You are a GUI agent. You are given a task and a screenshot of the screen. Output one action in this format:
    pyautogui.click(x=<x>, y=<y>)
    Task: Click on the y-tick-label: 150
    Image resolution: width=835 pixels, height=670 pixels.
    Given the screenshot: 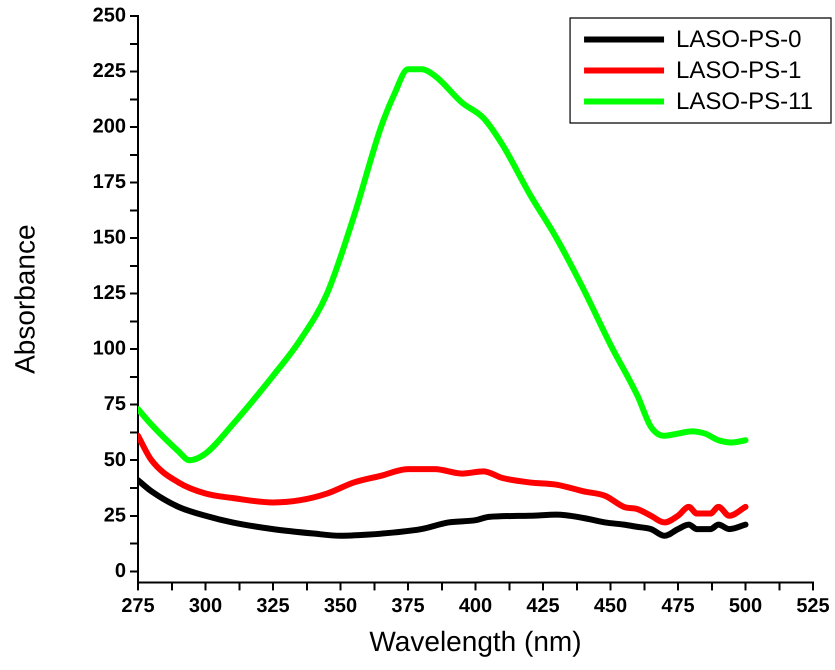 What is the action you would take?
    pyautogui.click(x=109, y=237)
    